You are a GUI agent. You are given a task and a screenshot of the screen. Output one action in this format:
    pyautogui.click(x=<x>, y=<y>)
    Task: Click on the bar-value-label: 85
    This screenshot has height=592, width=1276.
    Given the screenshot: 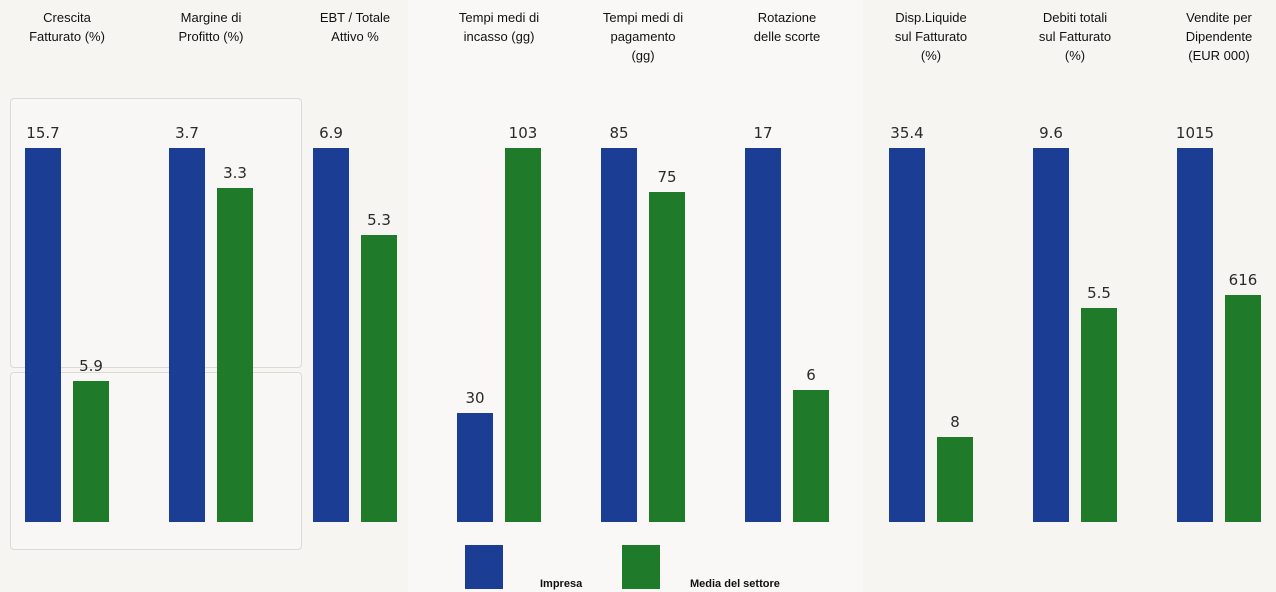 What is the action you would take?
    pyautogui.click(x=619, y=133)
    